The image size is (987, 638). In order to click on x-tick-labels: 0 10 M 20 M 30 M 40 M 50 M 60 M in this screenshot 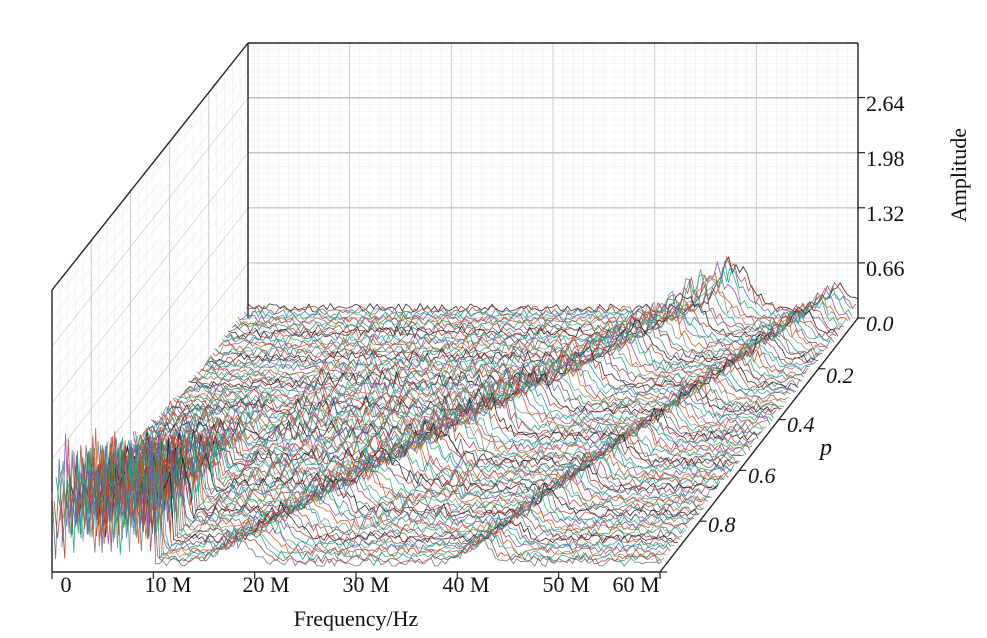, I will do `click(360, 584)`.